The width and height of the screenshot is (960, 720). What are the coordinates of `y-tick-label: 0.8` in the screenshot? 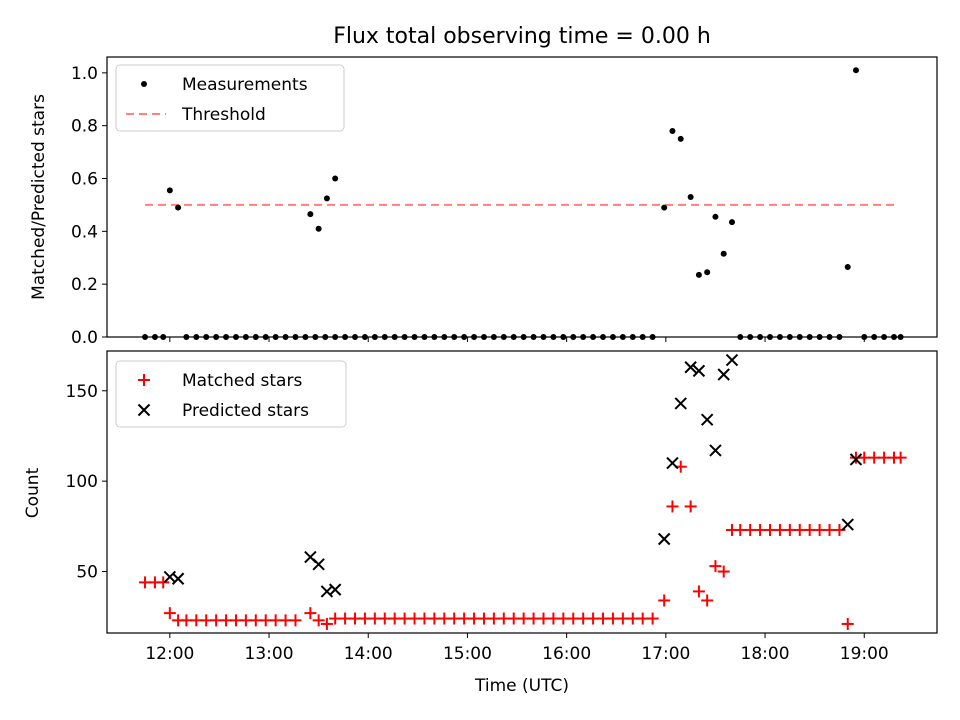 It's located at (84, 127).